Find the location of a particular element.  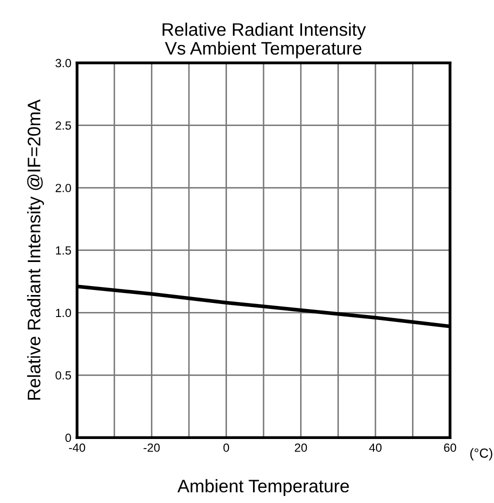

y-tick-label: 0.5 is located at coordinates (64, 375).